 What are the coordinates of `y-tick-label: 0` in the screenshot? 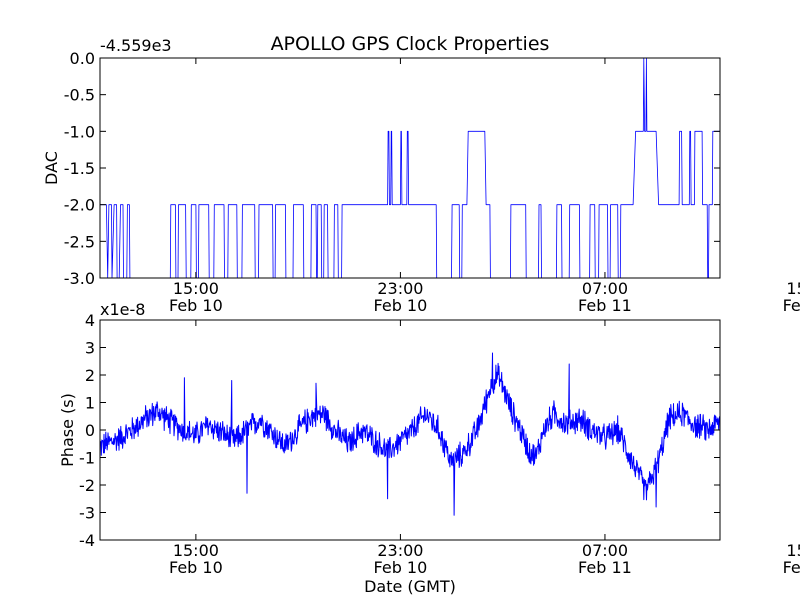 It's located at (90, 430).